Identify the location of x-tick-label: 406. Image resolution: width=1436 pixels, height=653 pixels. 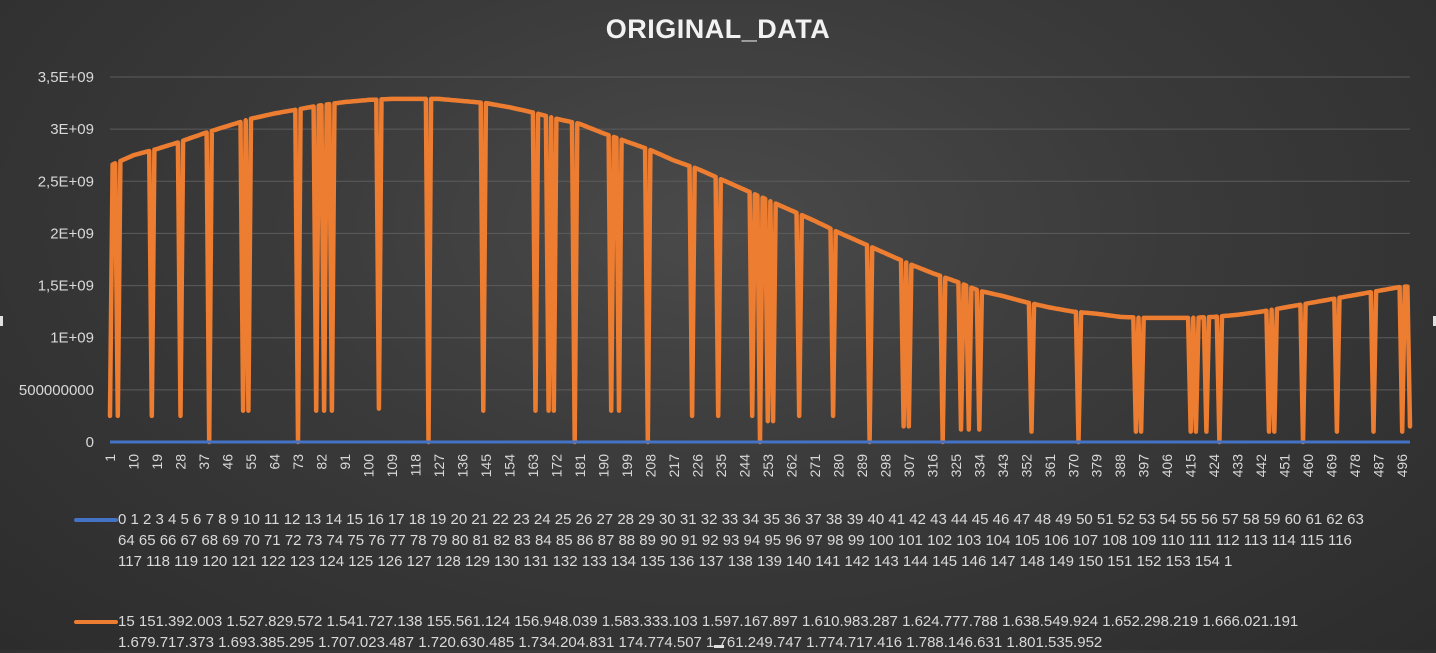
(1167, 466).